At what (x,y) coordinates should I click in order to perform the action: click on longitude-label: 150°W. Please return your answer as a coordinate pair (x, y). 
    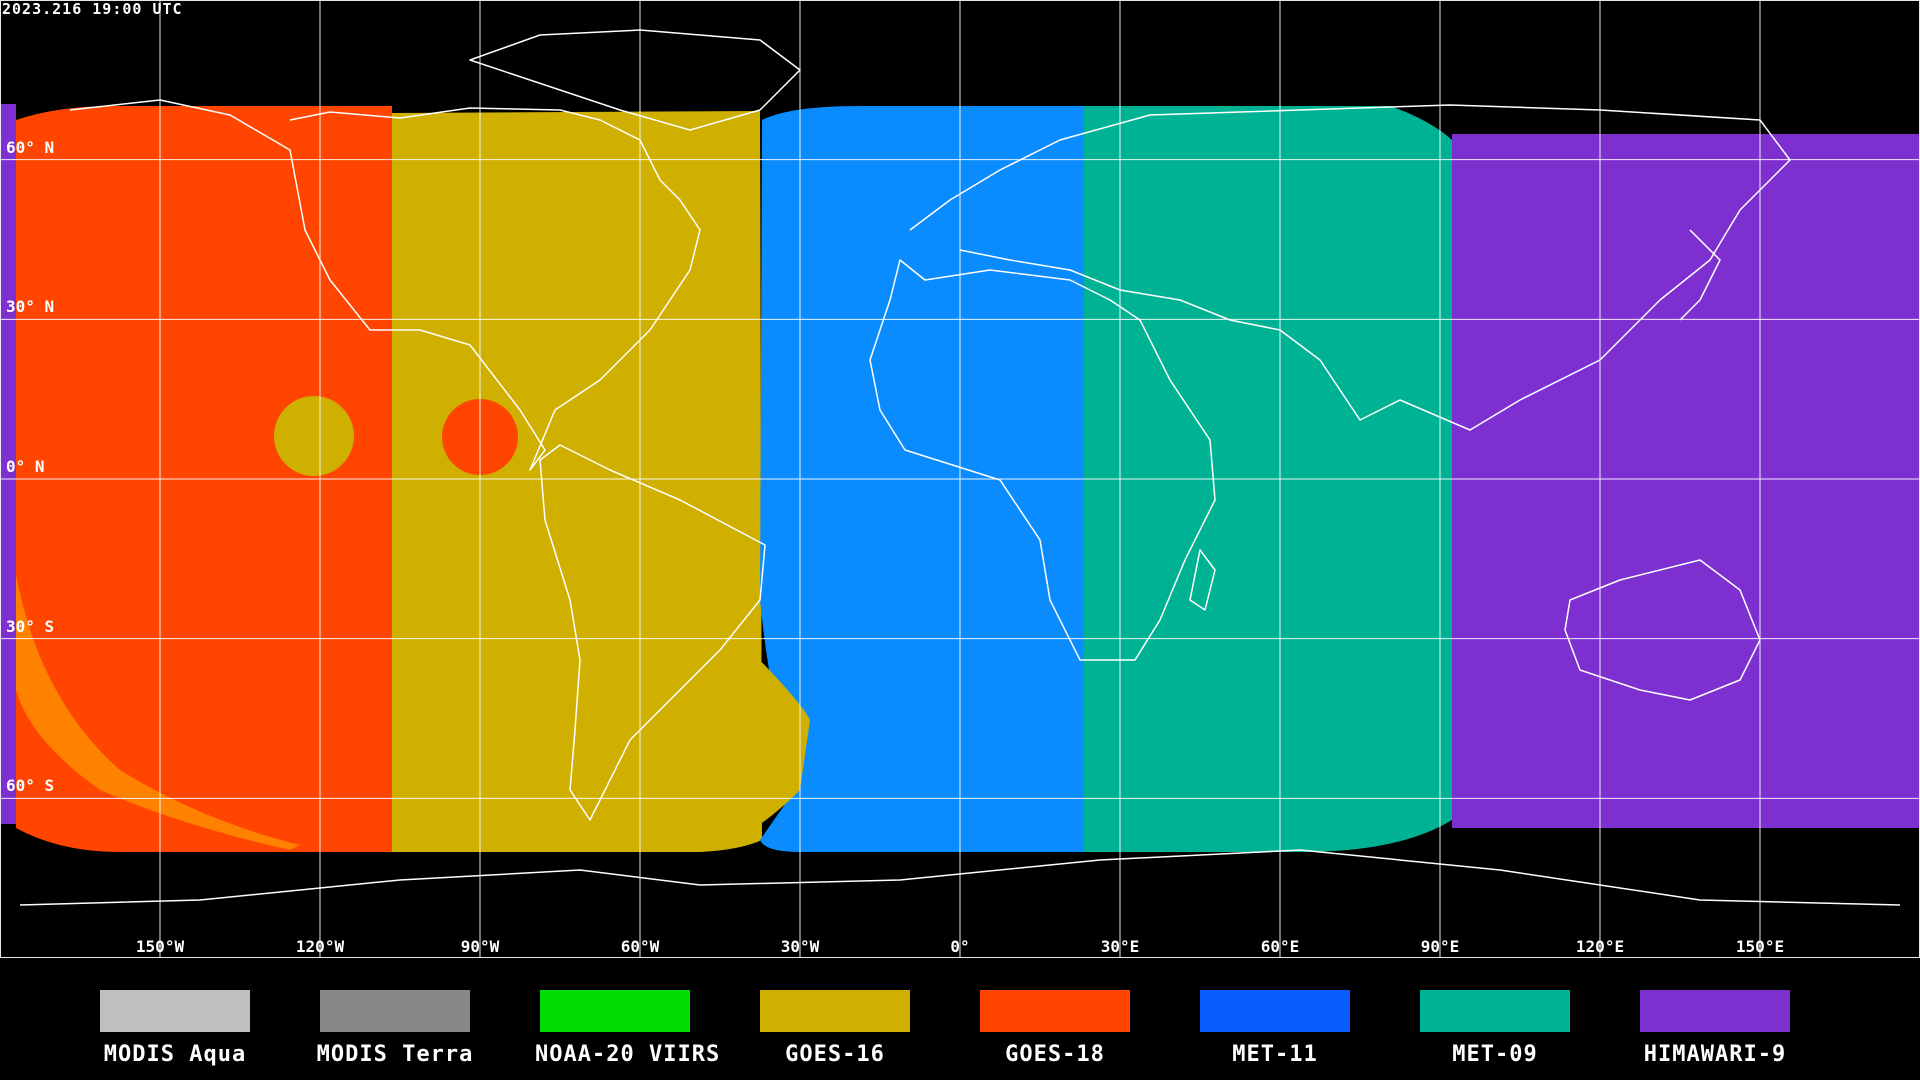
    Looking at the image, I should click on (160, 946).